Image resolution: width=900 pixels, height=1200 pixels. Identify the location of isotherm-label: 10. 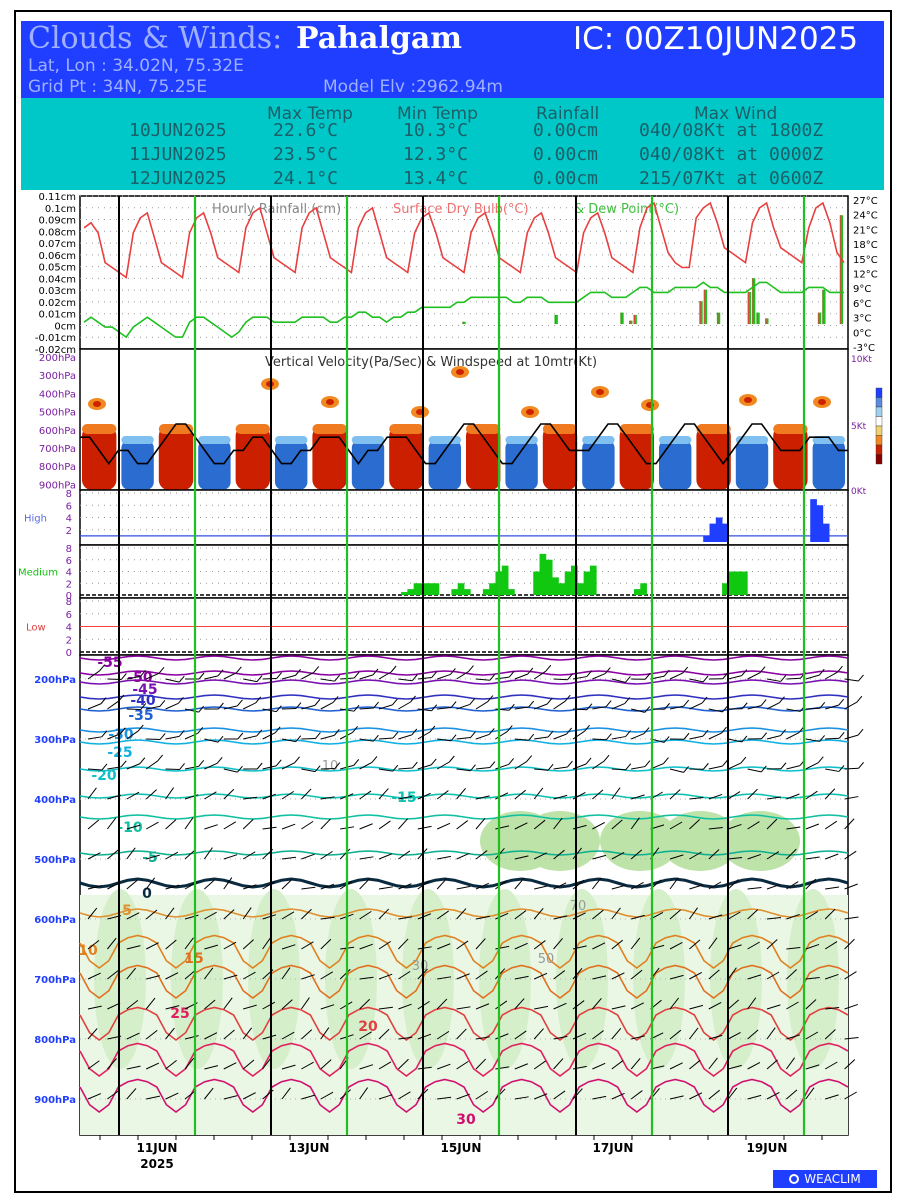
(88, 951).